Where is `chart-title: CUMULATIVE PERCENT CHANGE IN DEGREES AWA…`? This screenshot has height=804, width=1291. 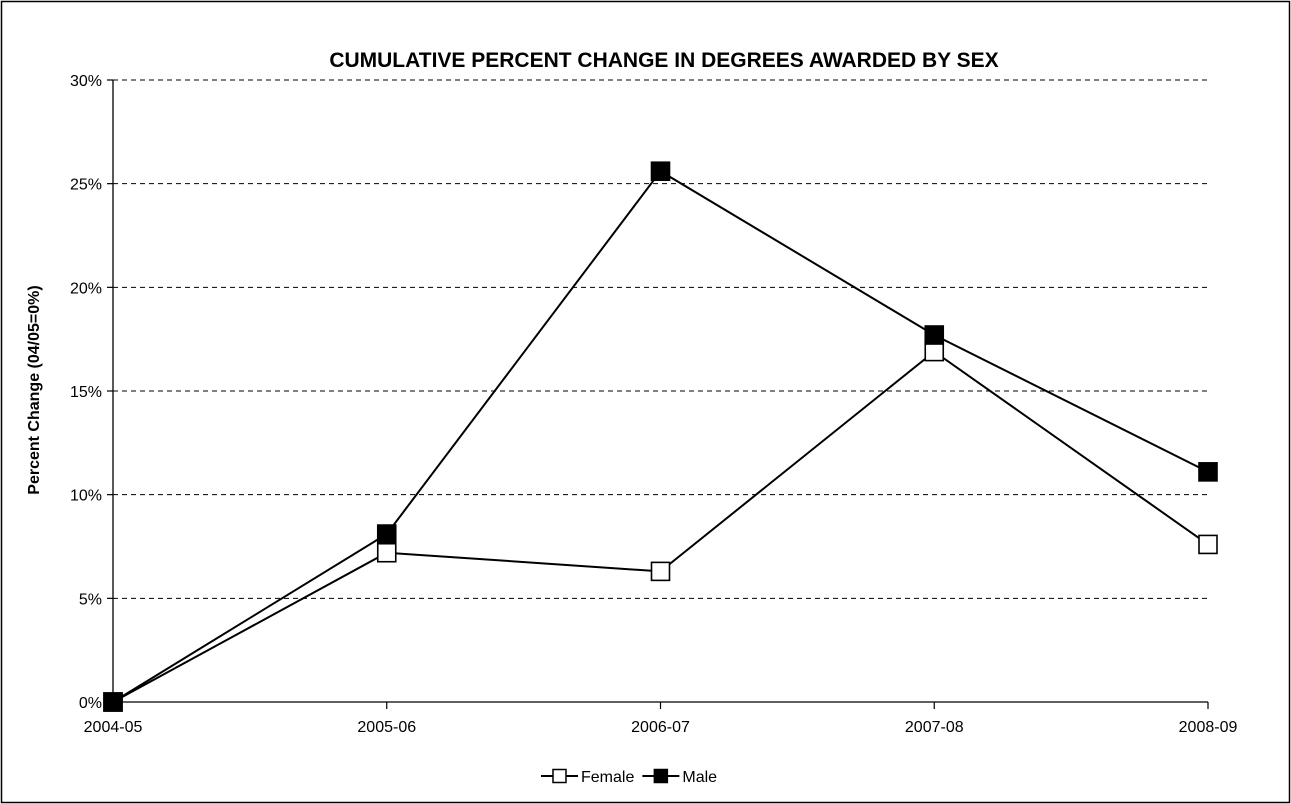
chart-title: CUMULATIVE PERCENT CHANGE IN DEGREES AWA… is located at coordinates (663, 60).